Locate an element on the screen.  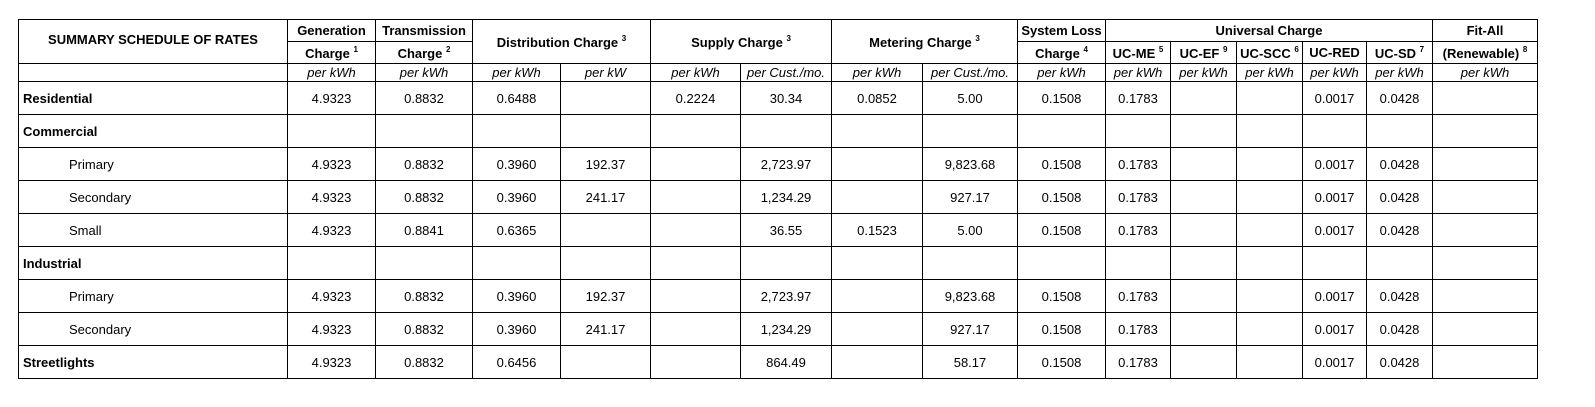
unit-label: per Cust./mo. is located at coordinates (786, 72).